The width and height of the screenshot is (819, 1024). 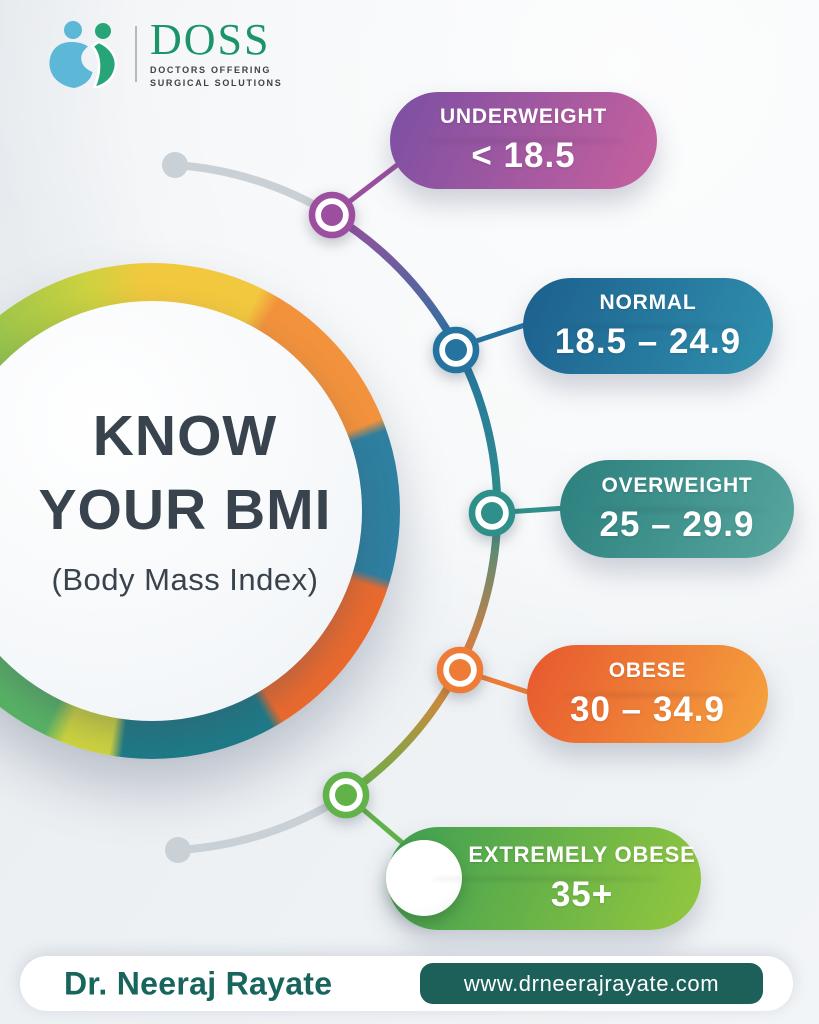 I want to click on gray-endpoint-bottom, so click(x=178, y=850).